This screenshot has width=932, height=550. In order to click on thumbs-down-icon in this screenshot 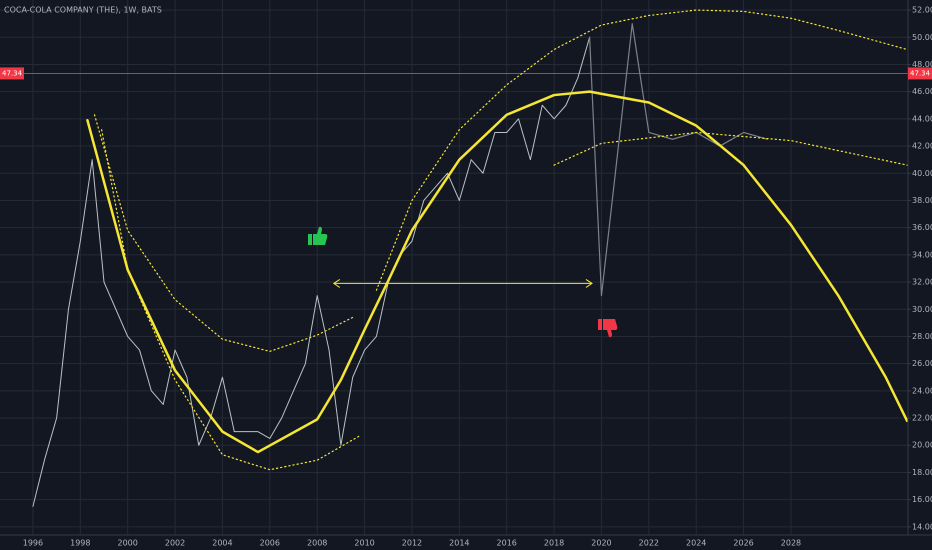, I will do `click(608, 328)`.